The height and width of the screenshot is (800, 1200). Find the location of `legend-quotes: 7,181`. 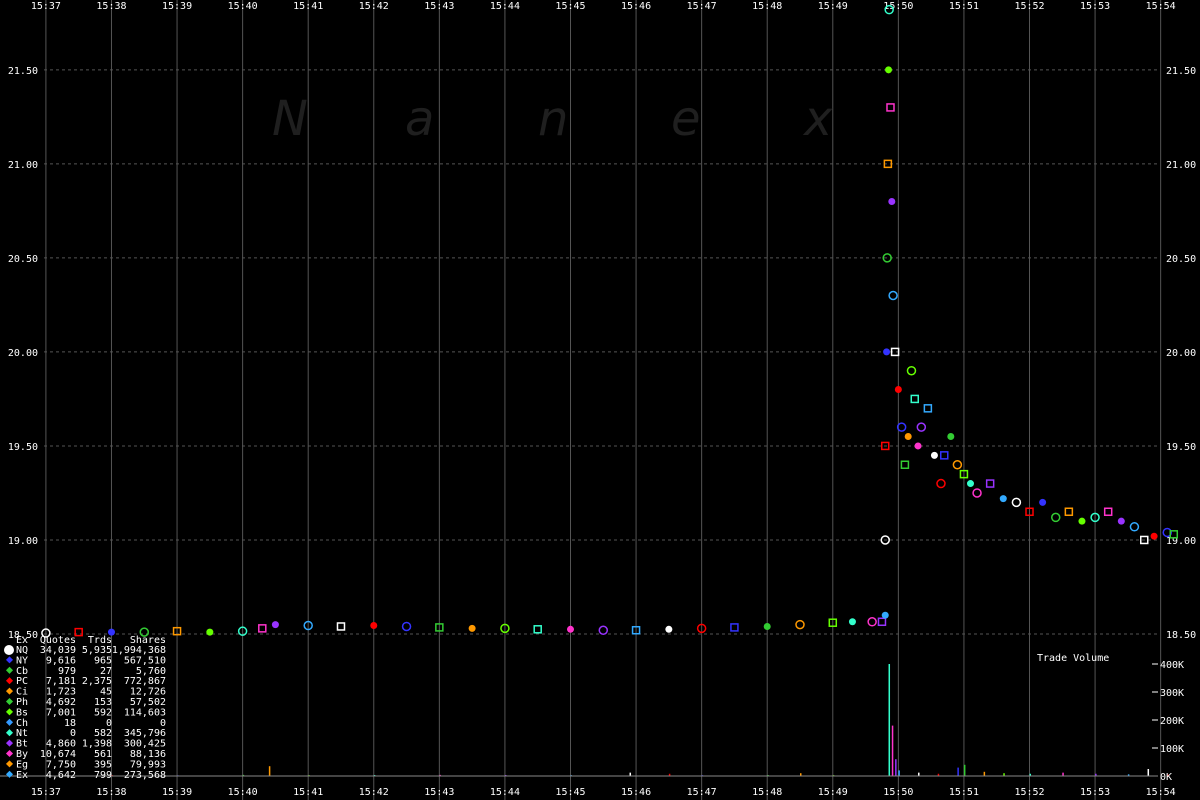

legend-quotes: 7,181 is located at coordinates (61, 681).